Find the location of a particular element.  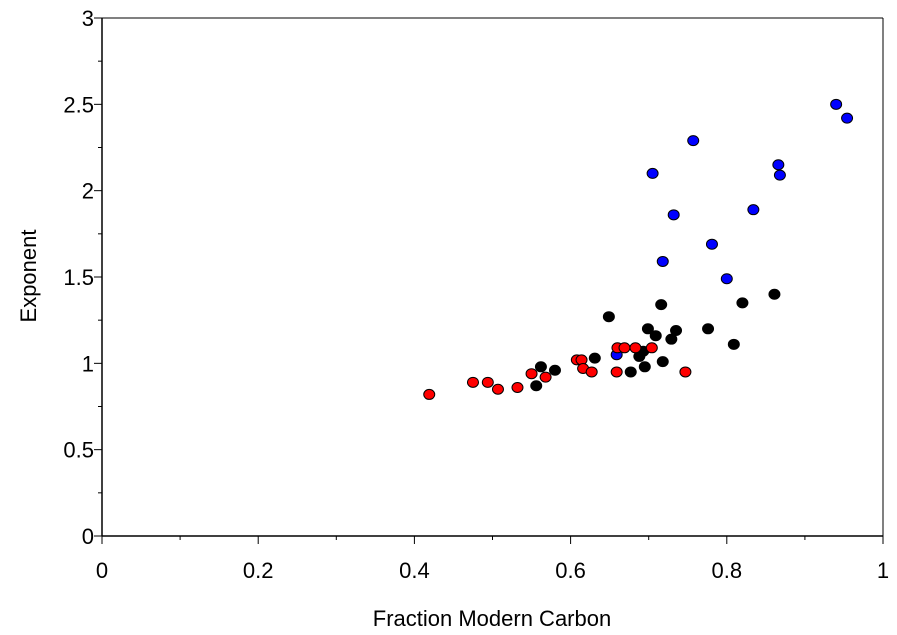

x-axis-title: Fraction Modern Carbon is located at coordinates (492, 618).